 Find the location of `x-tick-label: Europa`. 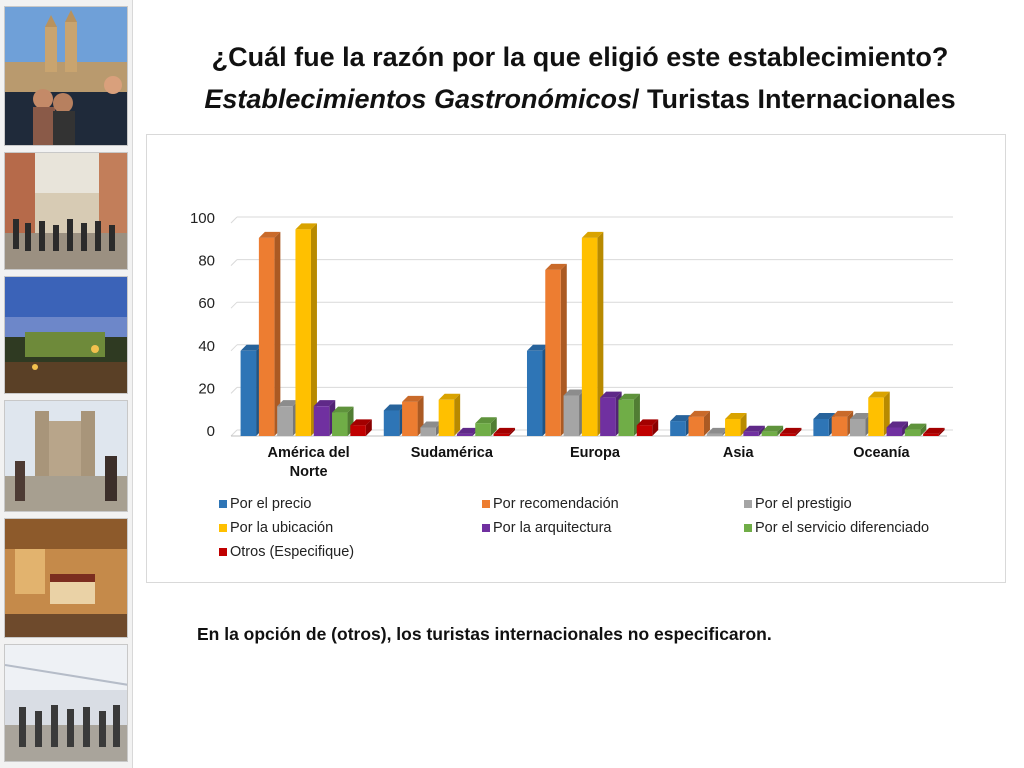

x-tick-label: Europa is located at coordinates (595, 453).